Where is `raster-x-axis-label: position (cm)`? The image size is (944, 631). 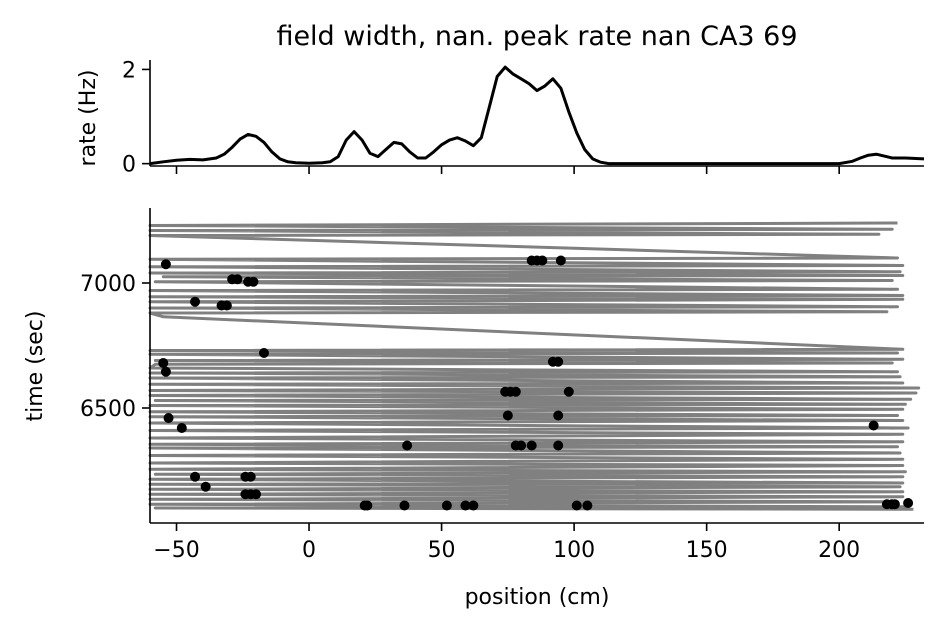 raster-x-axis-label: position (cm) is located at coordinates (537, 597).